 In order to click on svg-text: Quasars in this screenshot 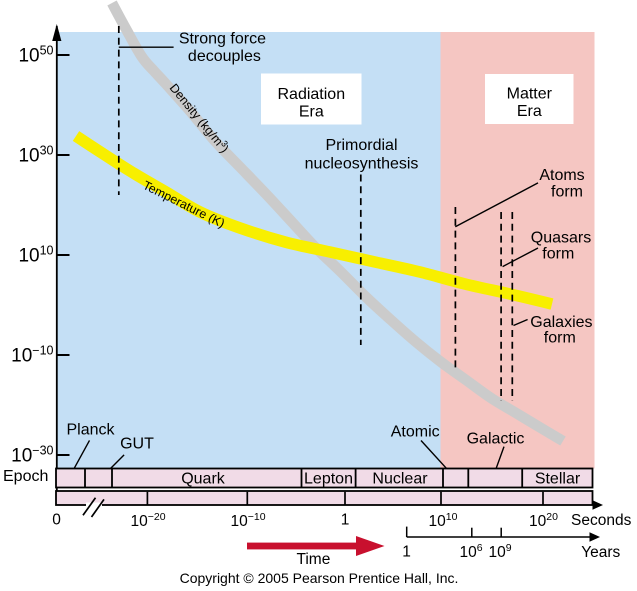, I will do `click(561, 237)`.